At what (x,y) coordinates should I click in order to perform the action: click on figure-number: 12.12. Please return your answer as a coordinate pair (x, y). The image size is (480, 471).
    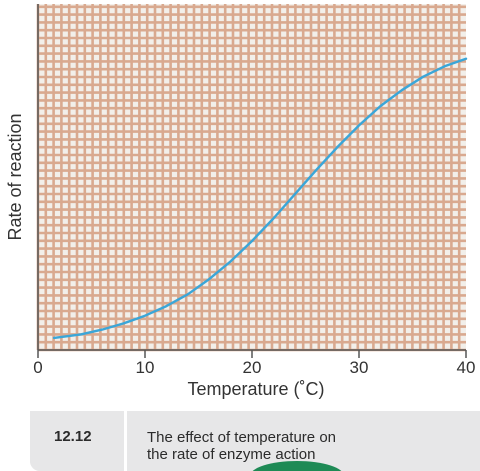
    Looking at the image, I should click on (73, 436).